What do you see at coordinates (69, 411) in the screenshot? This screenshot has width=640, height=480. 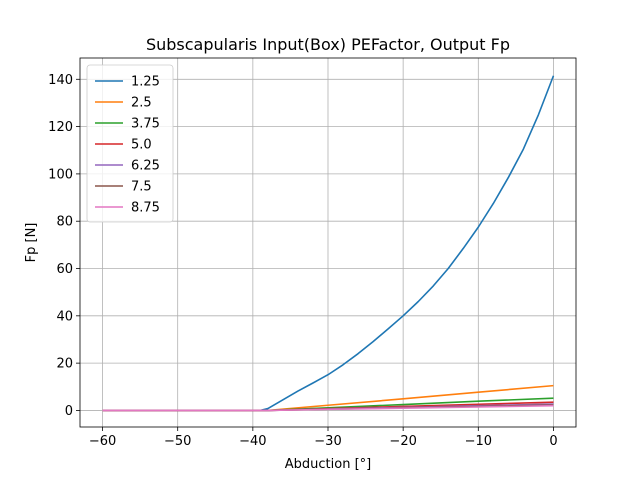 I see `y-tick-label: 0` at bounding box center [69, 411].